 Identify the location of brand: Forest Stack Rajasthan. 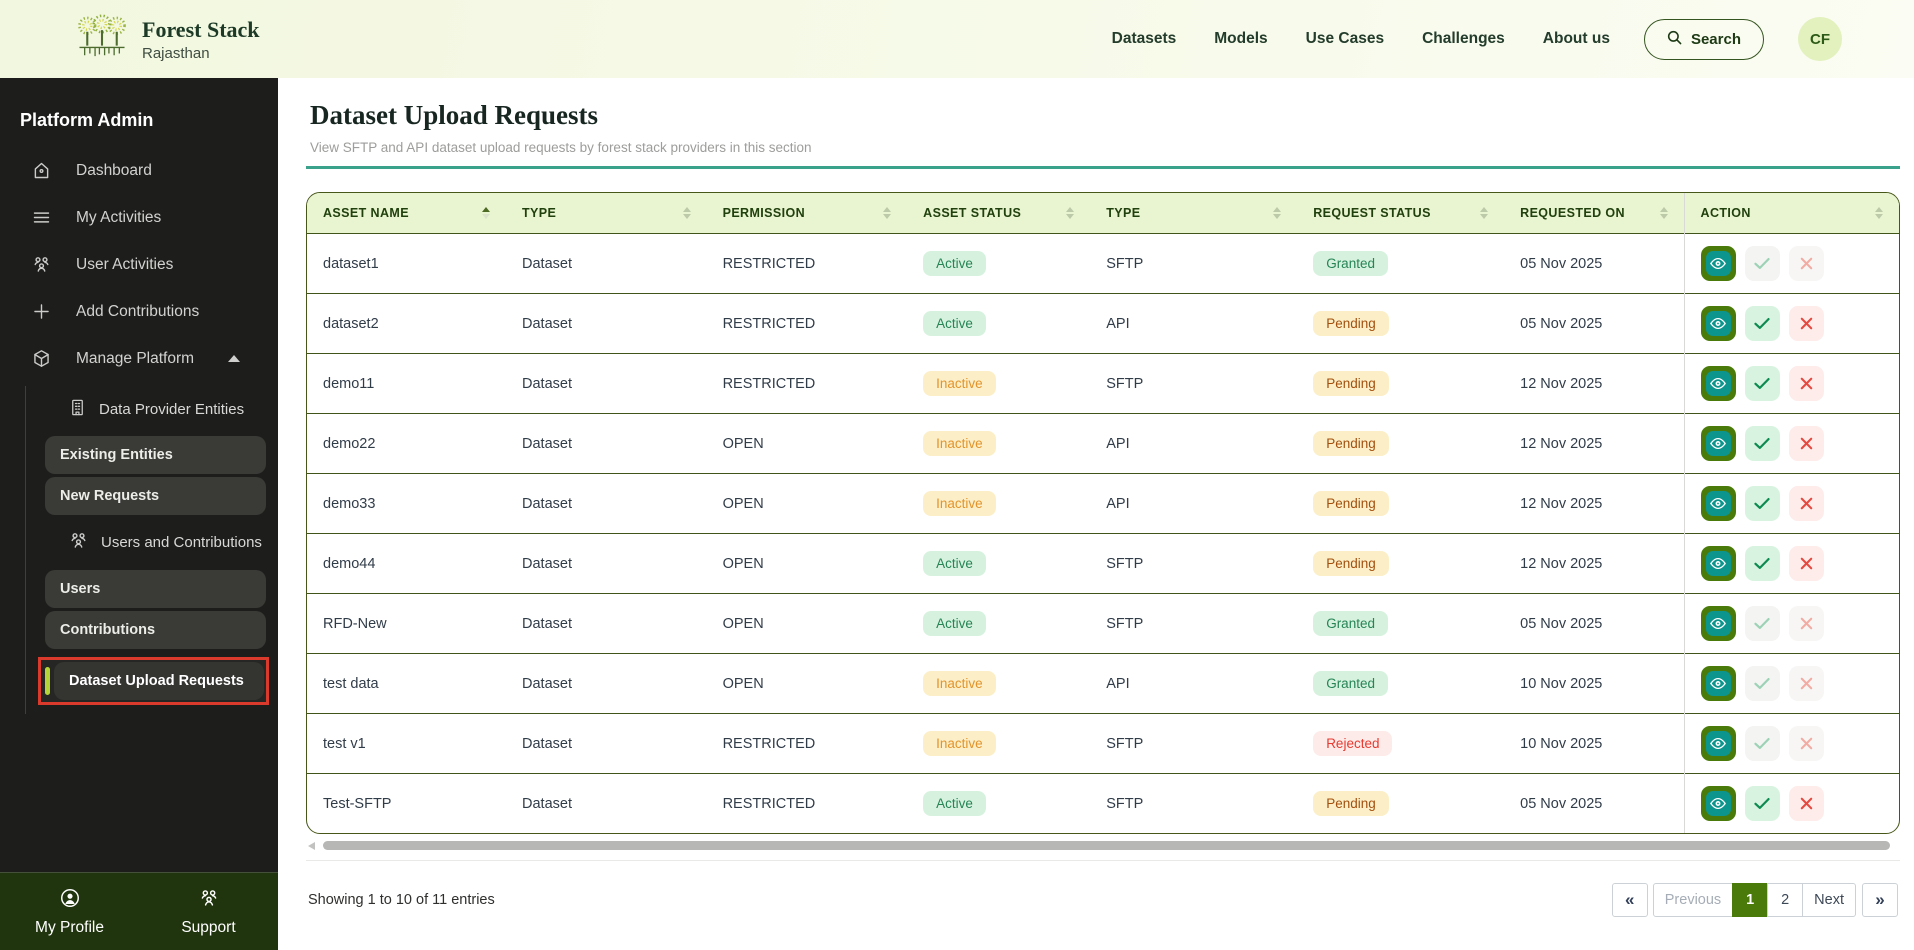
(168, 39).